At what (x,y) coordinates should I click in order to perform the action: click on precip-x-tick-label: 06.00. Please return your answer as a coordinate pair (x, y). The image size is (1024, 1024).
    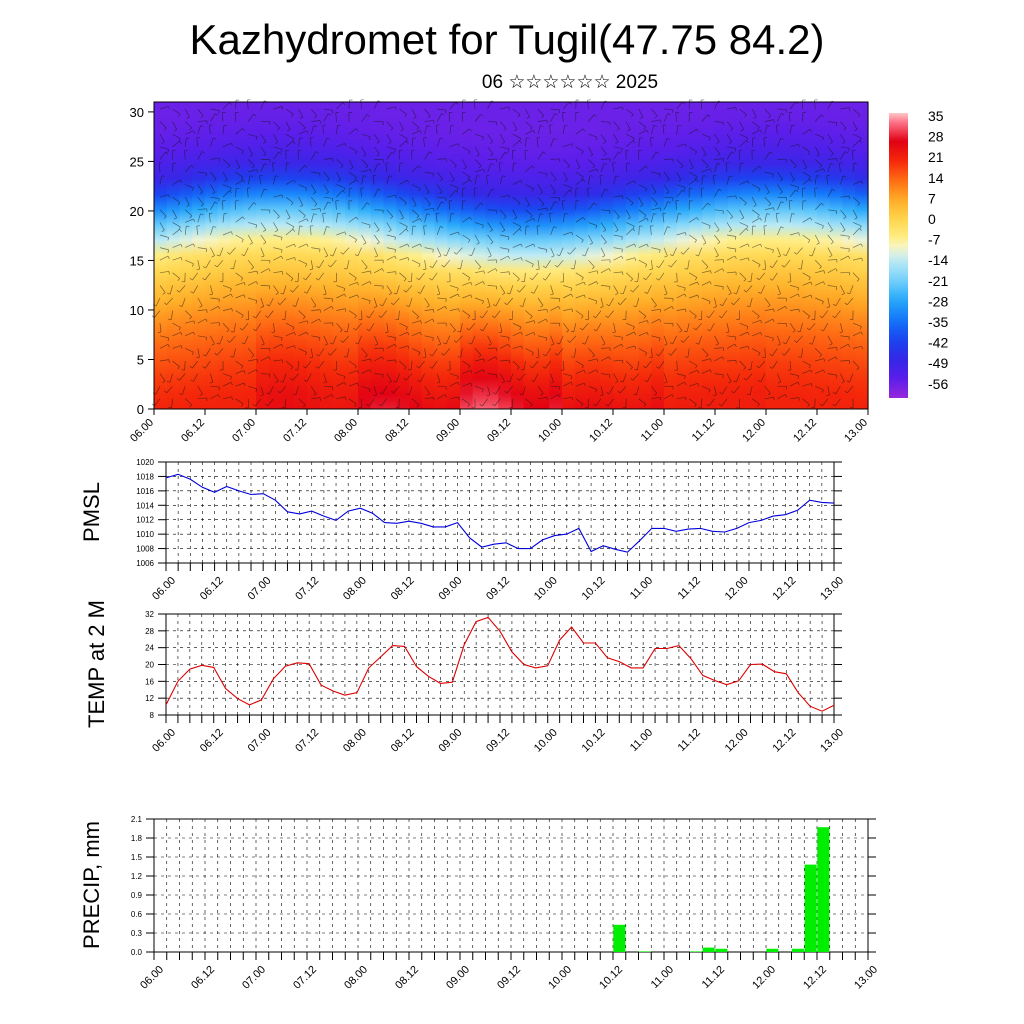
    Looking at the image, I should click on (152, 978).